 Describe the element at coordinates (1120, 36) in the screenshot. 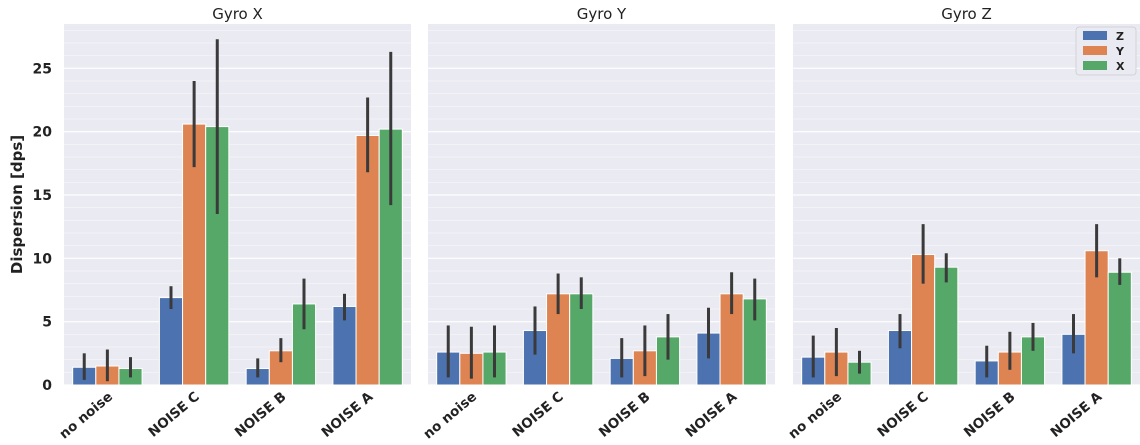

I see `legend-label-z: Z` at that location.